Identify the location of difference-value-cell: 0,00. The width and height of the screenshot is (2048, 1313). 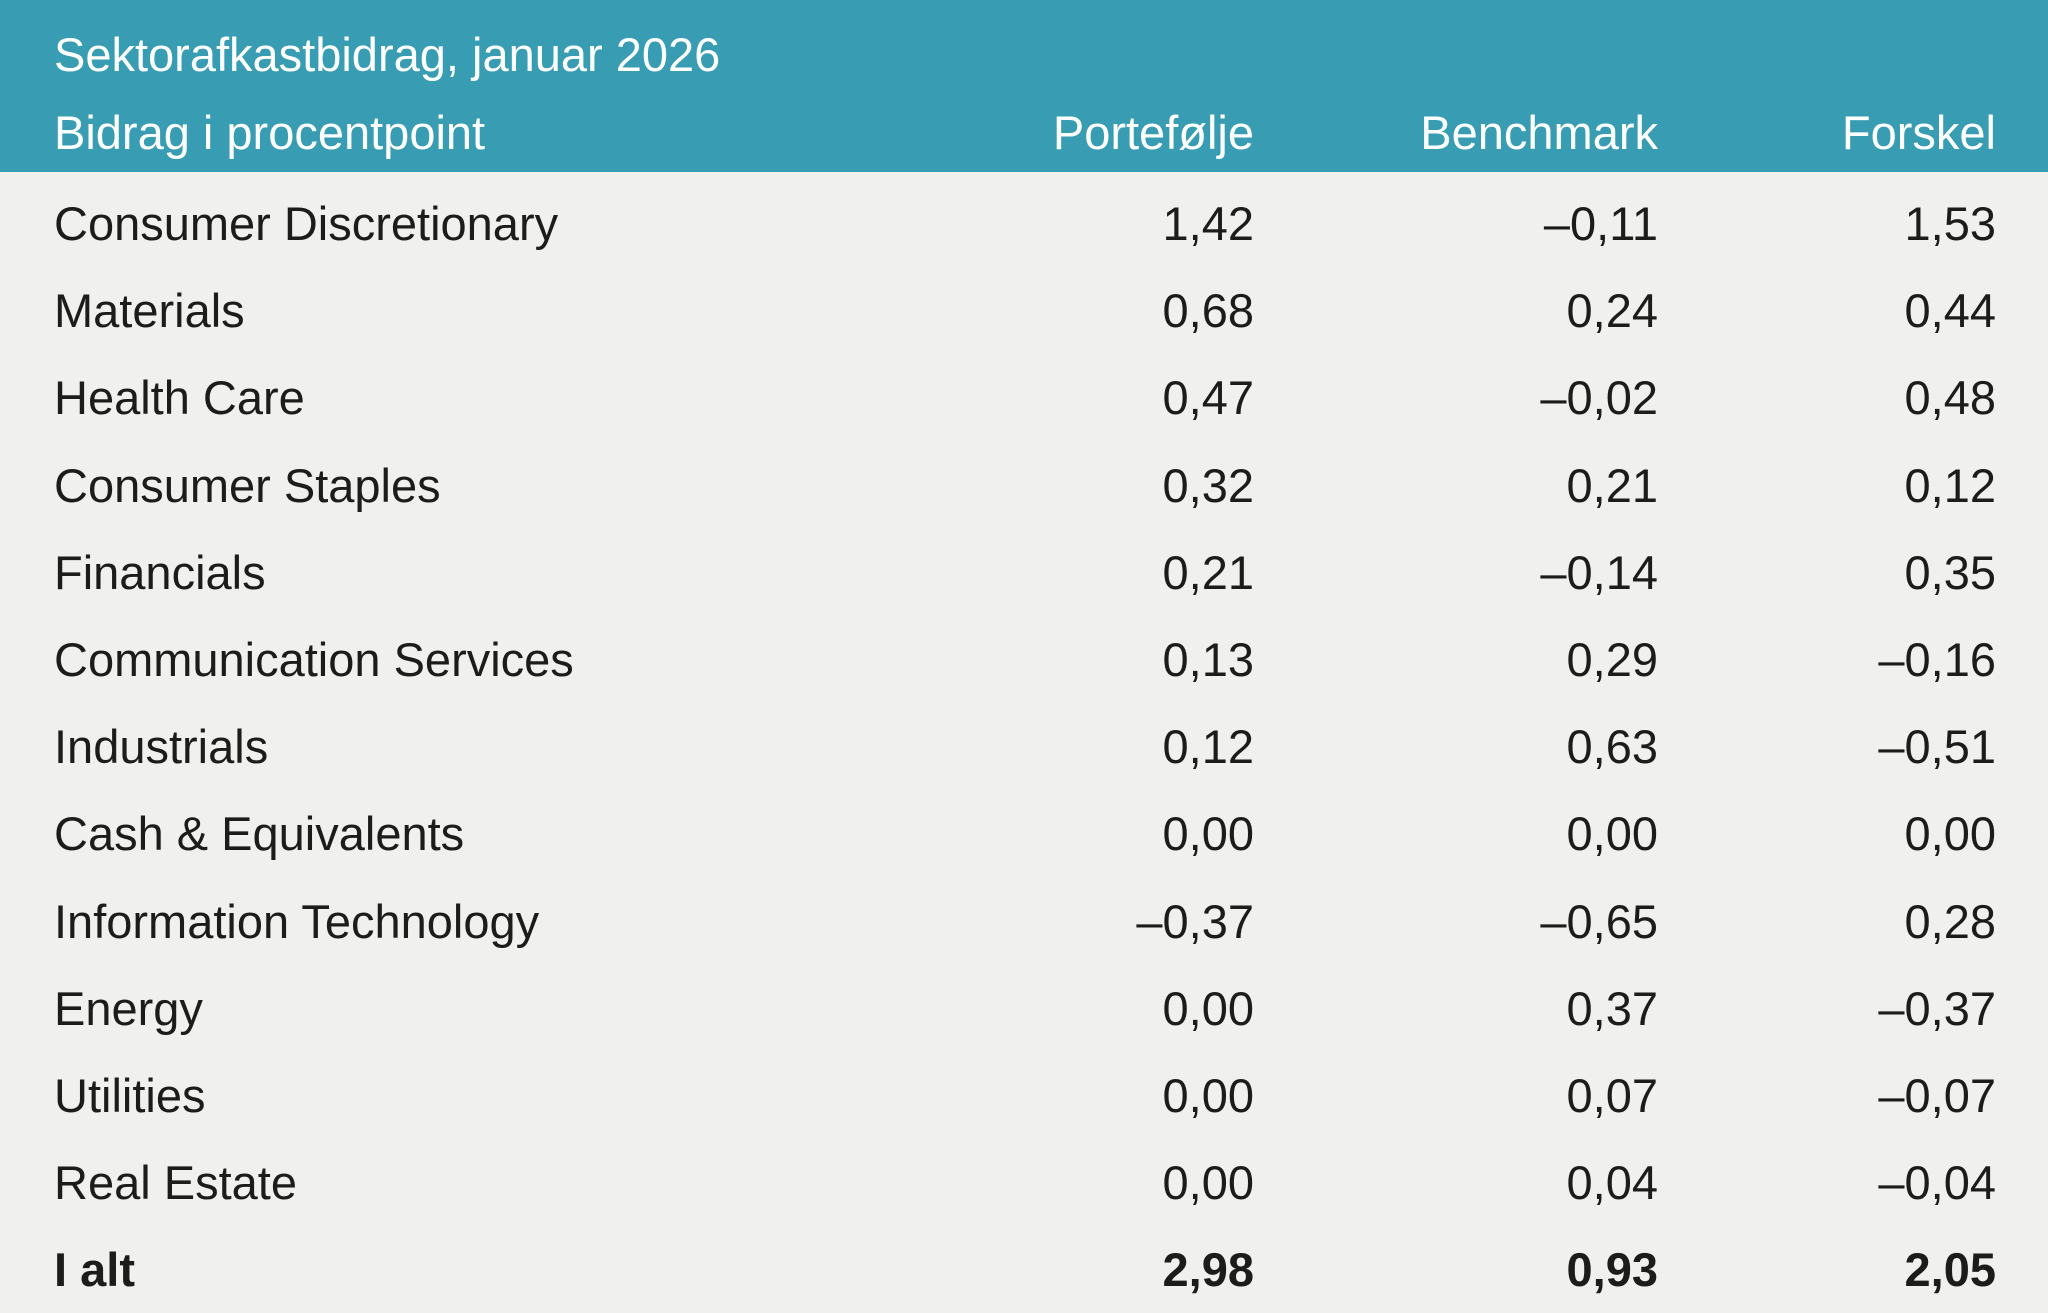
(1950, 834).